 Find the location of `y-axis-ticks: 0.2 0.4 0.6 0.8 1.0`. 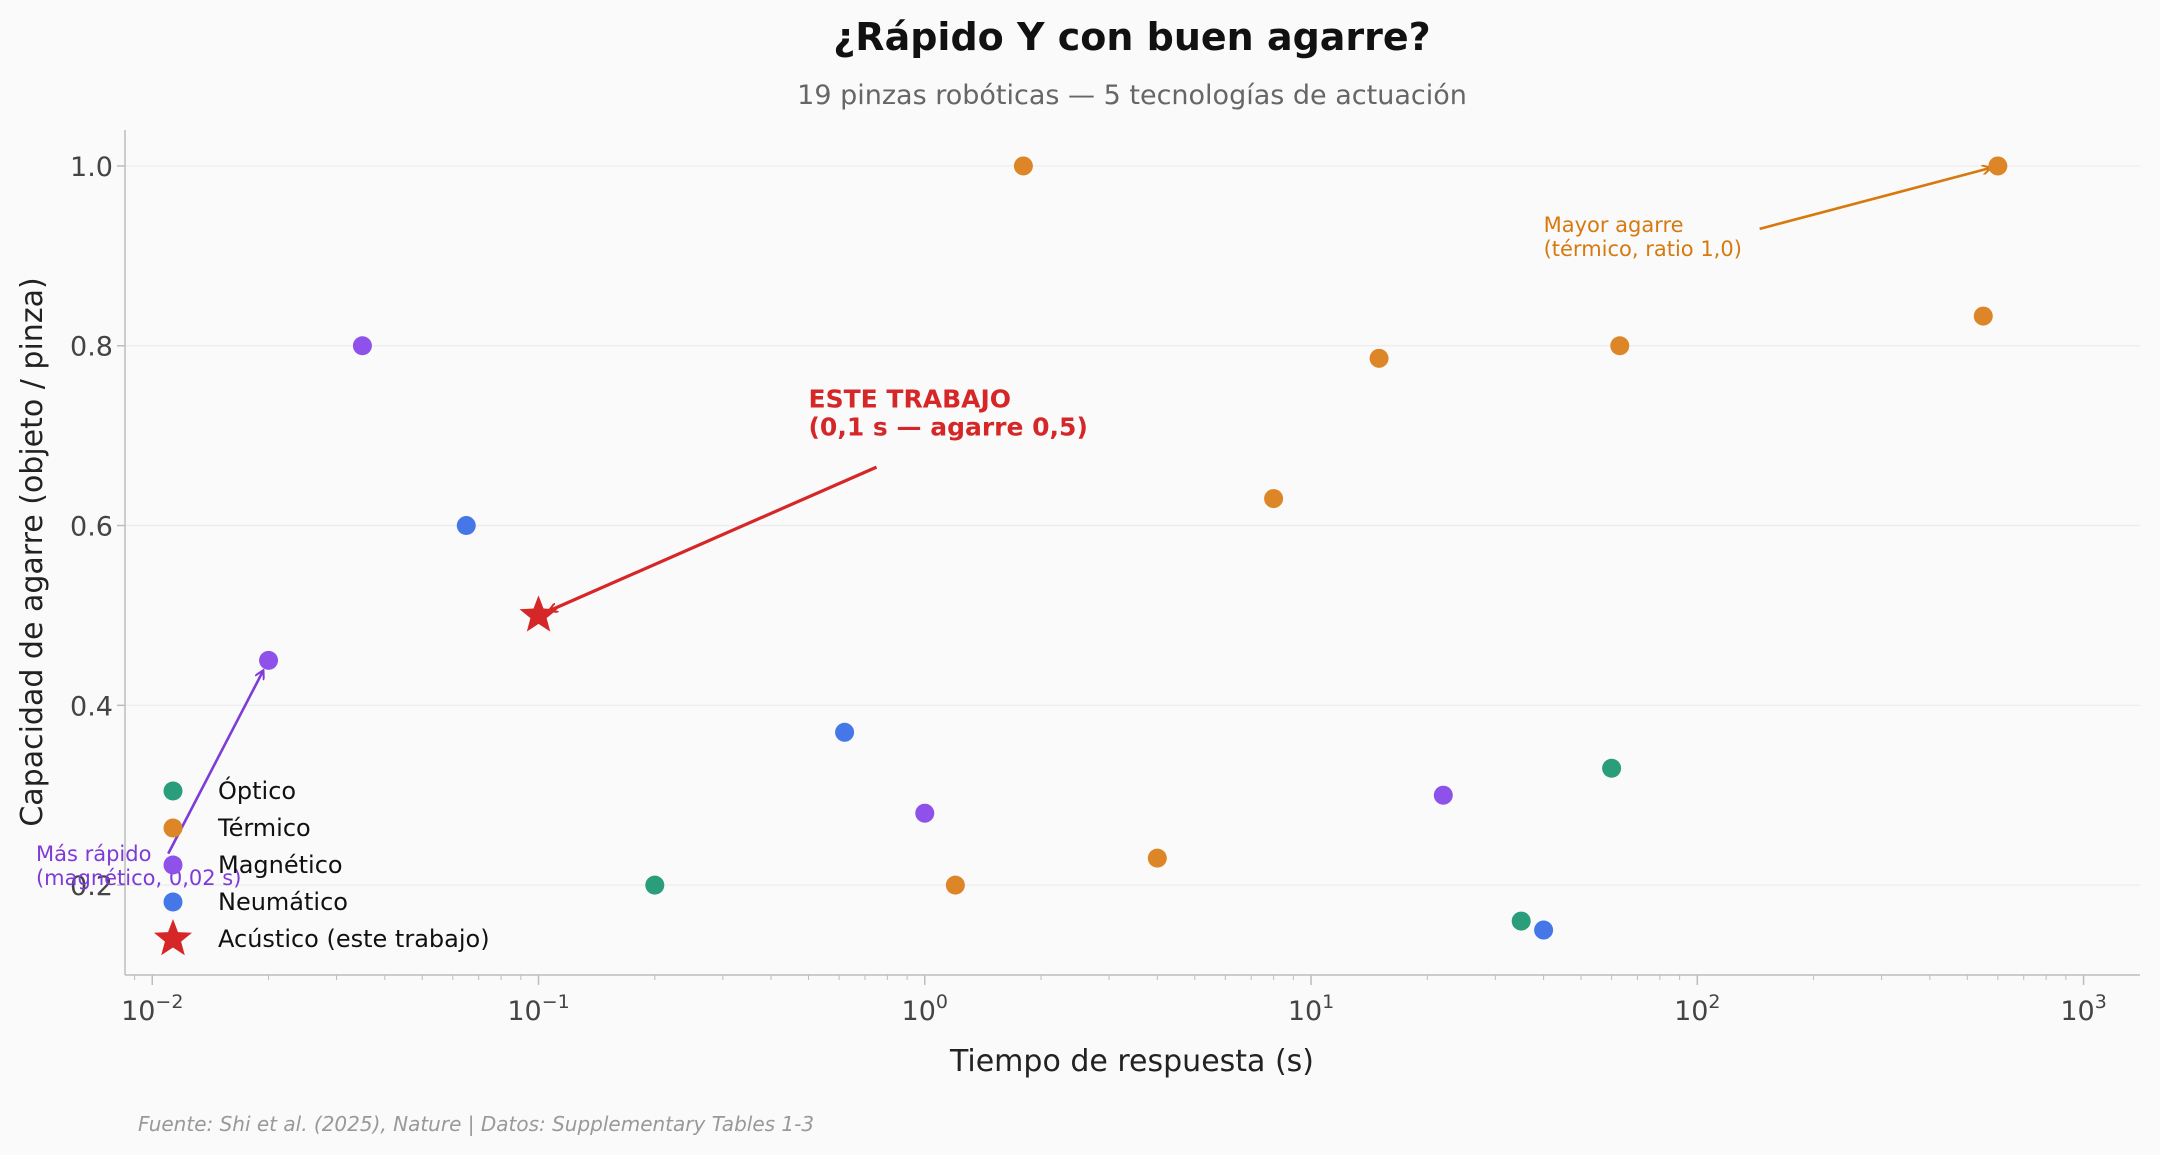

y-axis-ticks: 0.2 0.4 0.6 0.8 1.0 is located at coordinates (97, 527).